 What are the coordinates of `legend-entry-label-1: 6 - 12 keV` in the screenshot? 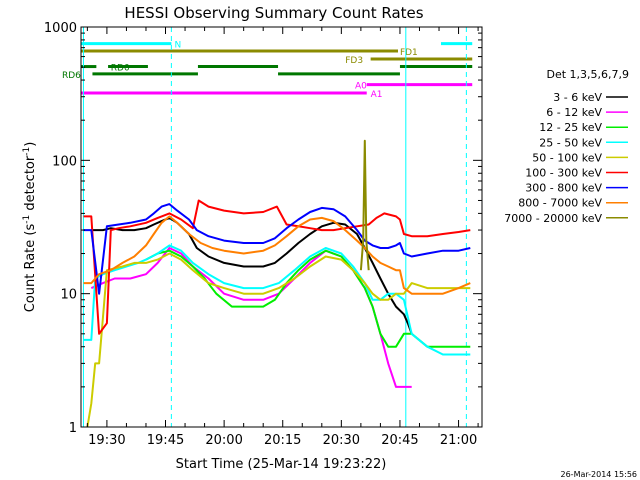 It's located at (574, 112).